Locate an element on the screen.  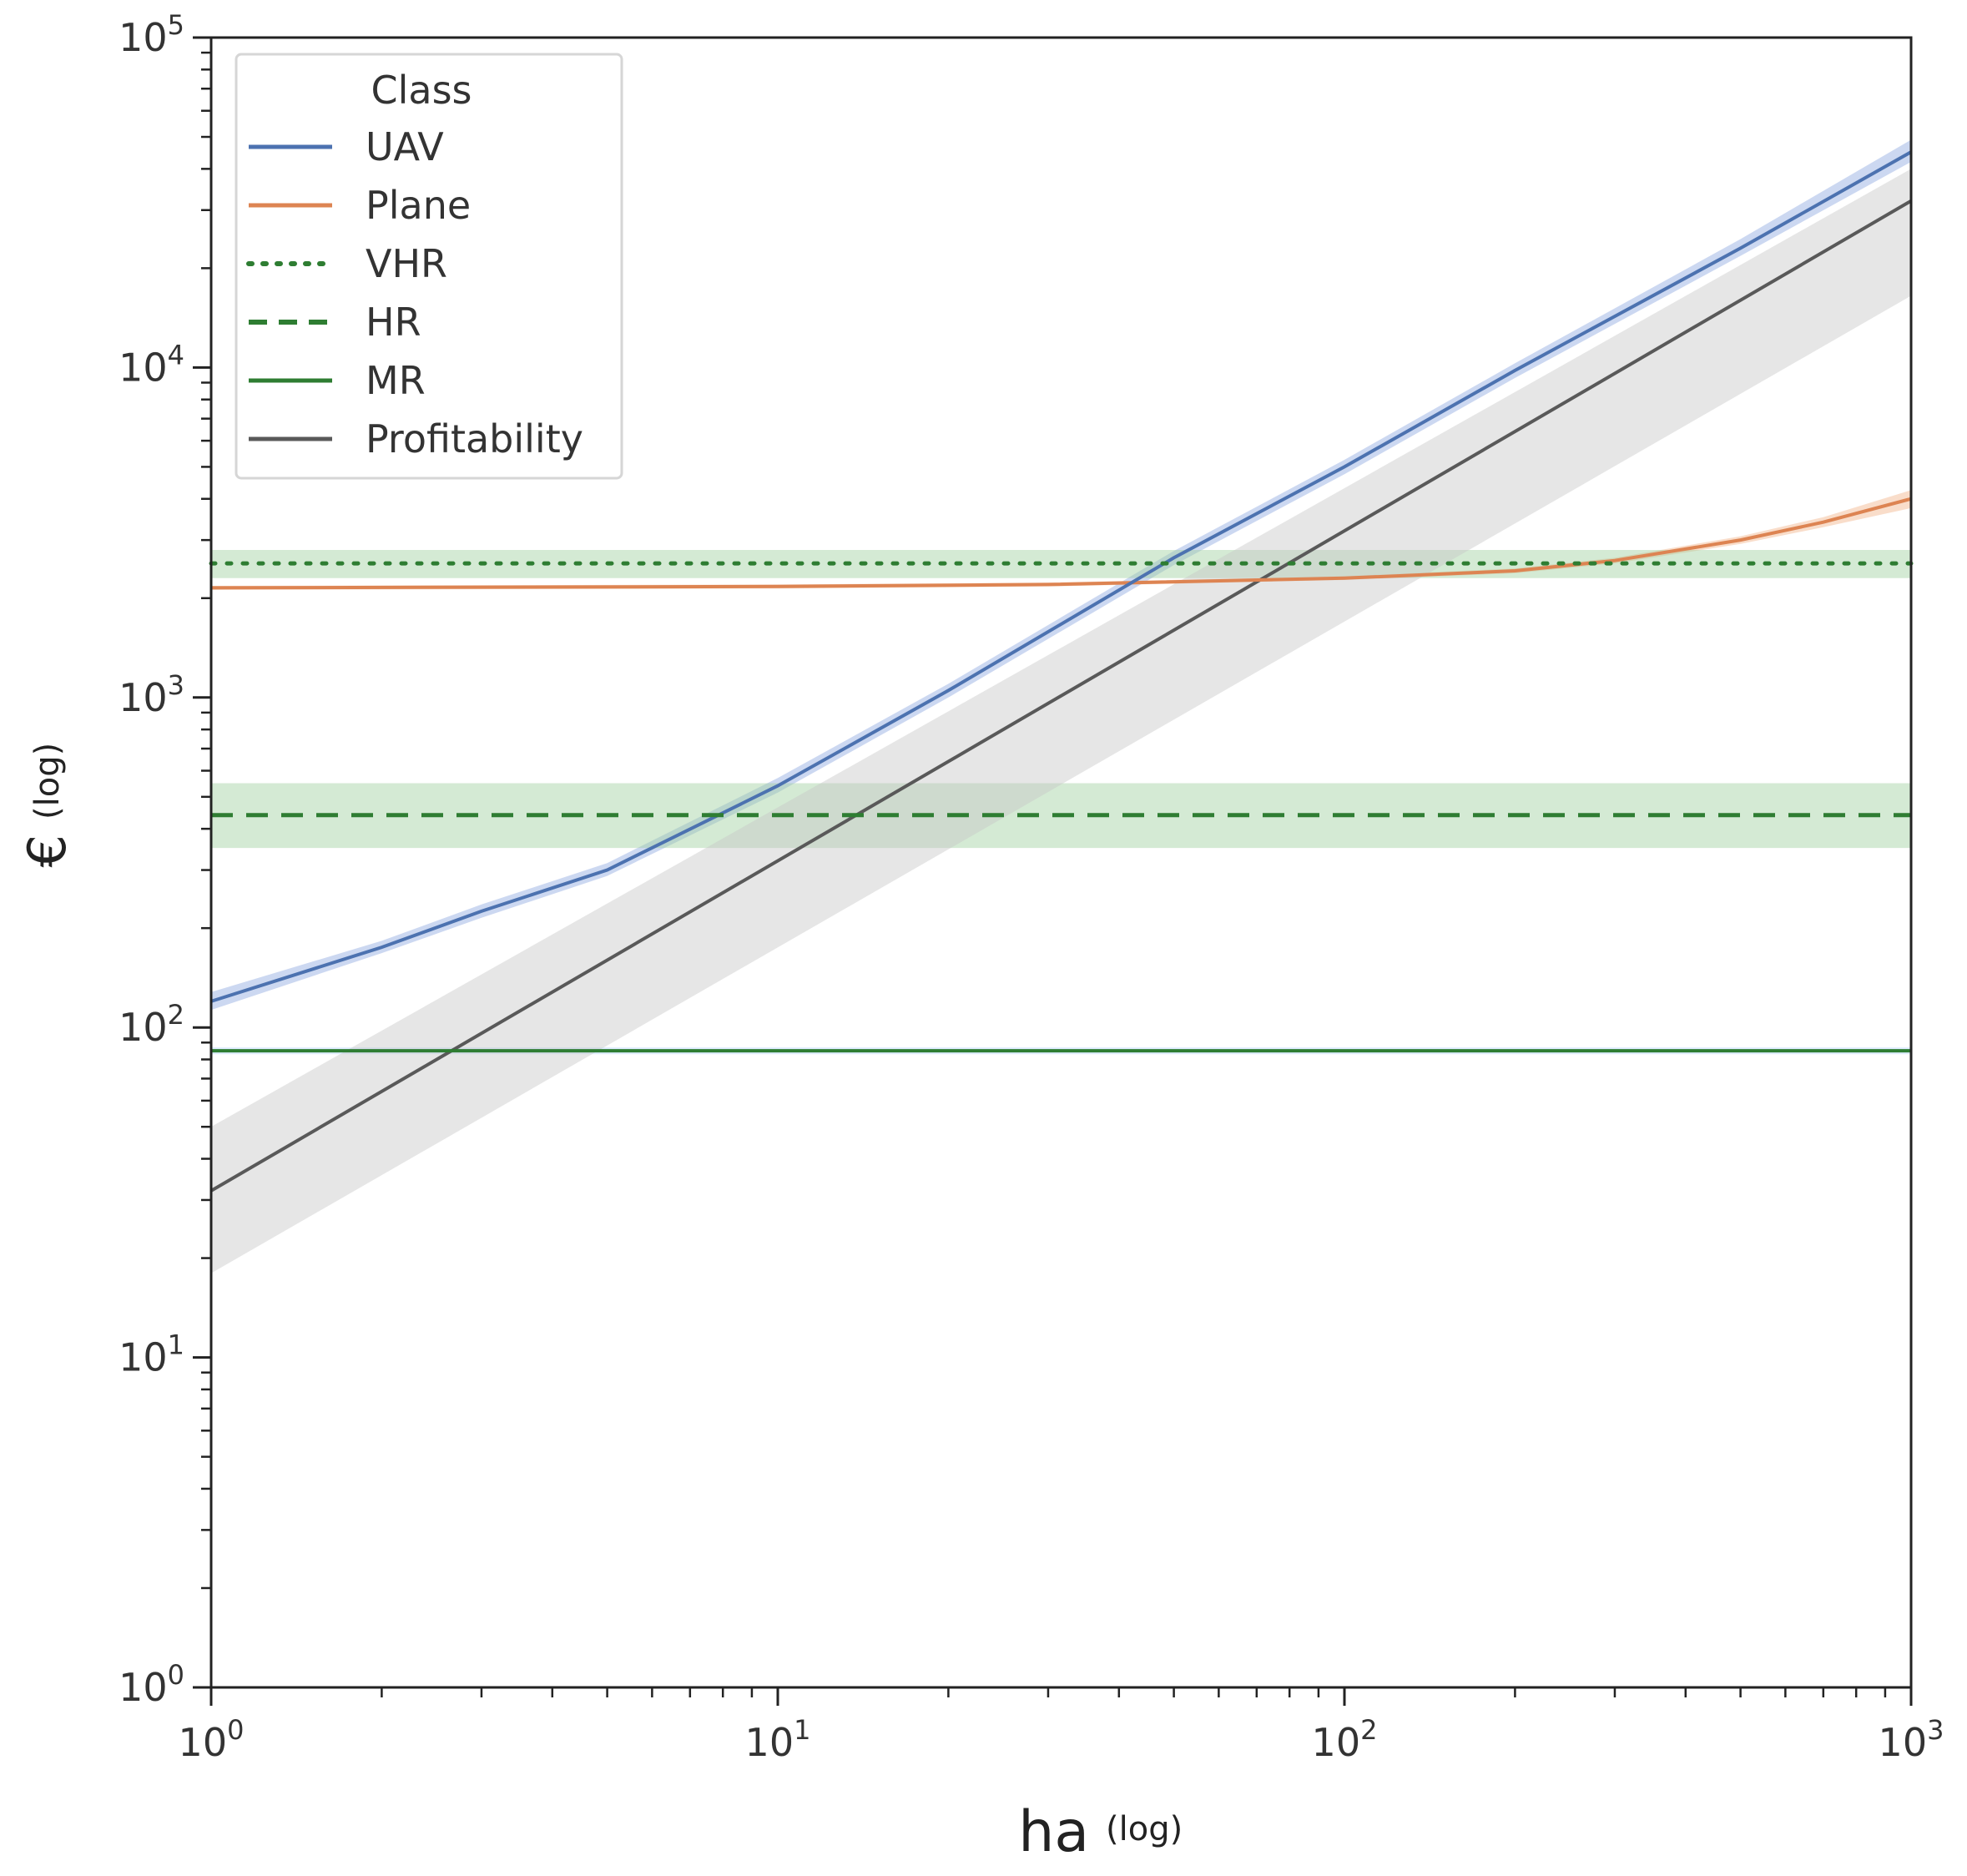
x-tick-label: 10¹ is located at coordinates (778, 1739).